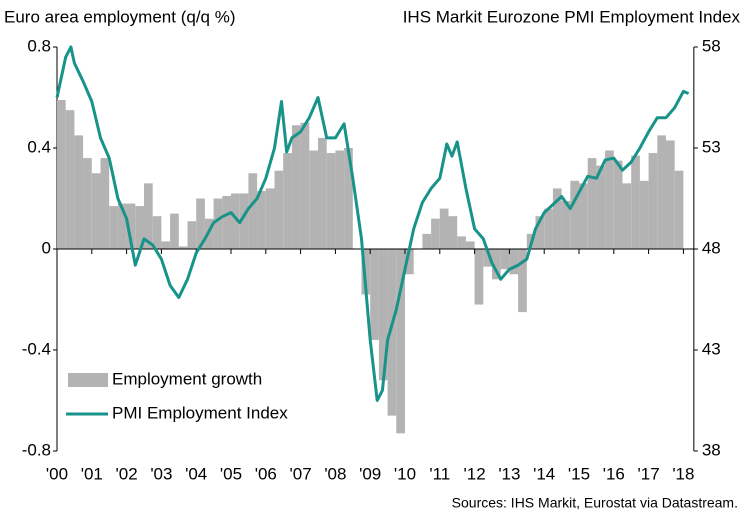 The image size is (744, 522). What do you see at coordinates (88, 380) in the screenshot?
I see `legend-swatch` at bounding box center [88, 380].